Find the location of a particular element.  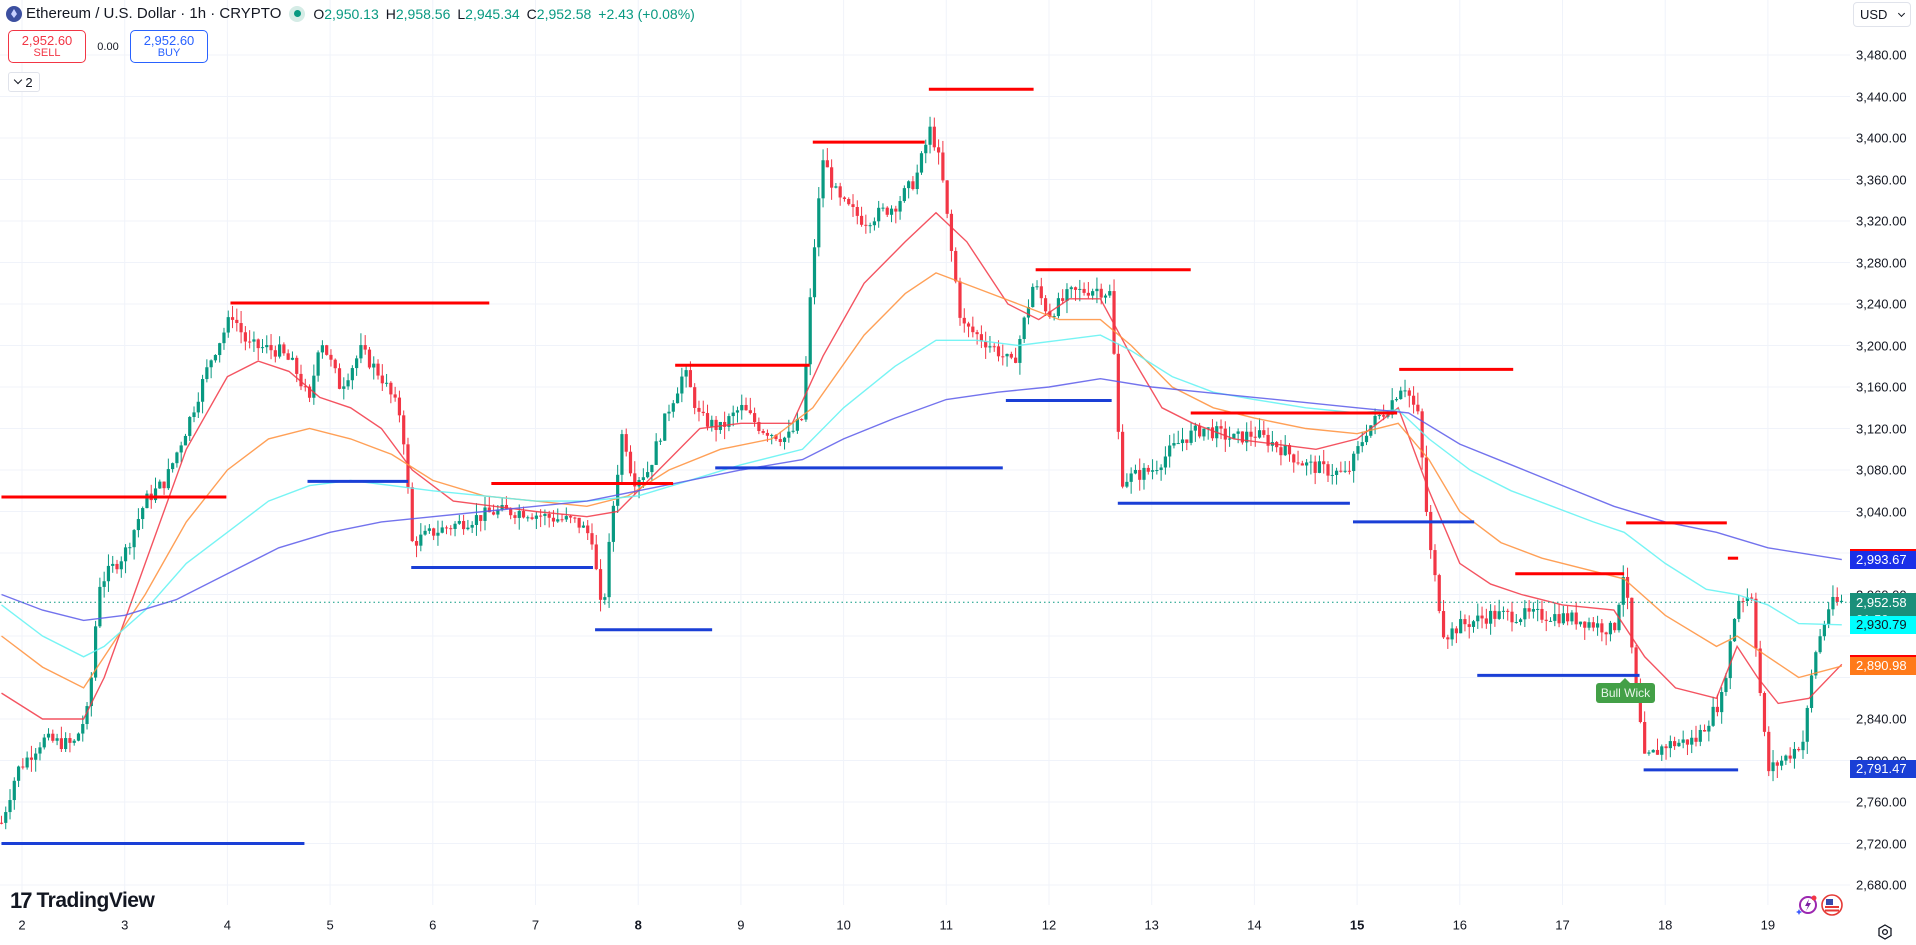

price-axis-label: 3,280.00 is located at coordinates (1881, 262).